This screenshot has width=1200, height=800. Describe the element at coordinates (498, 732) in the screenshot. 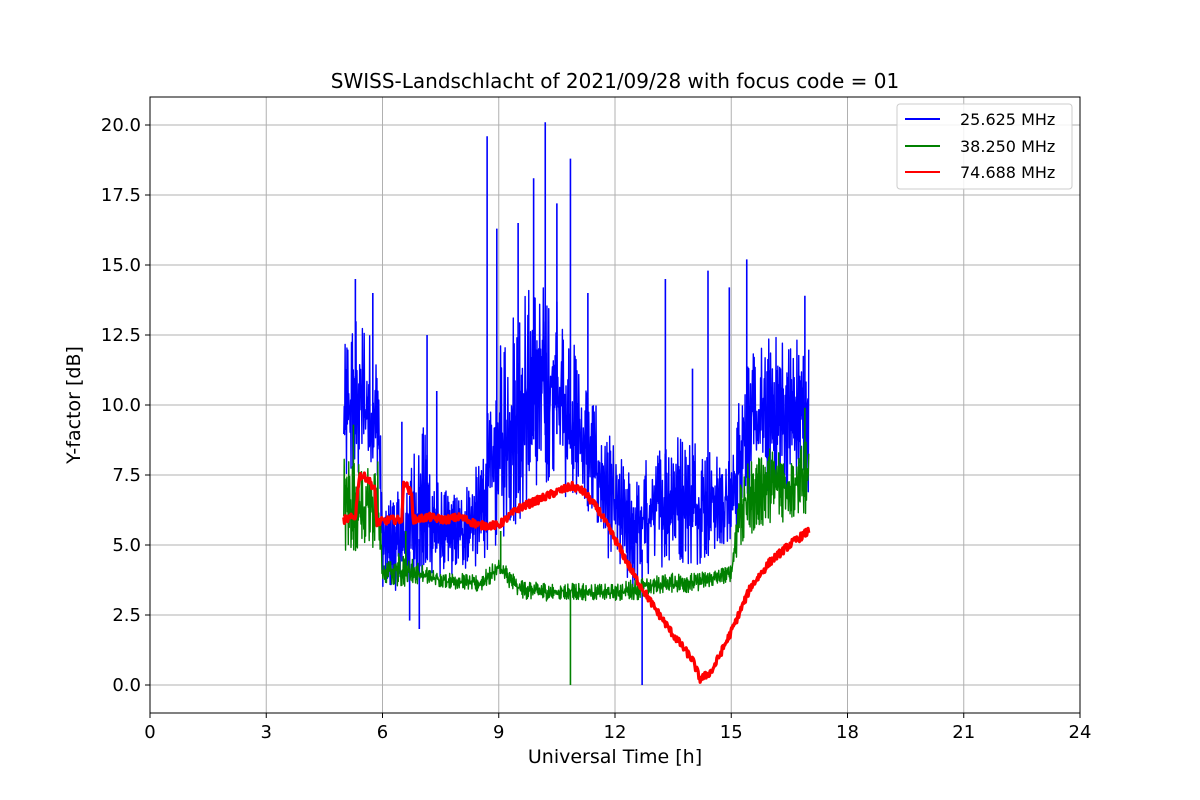

I see `x-tick-label: 9` at that location.